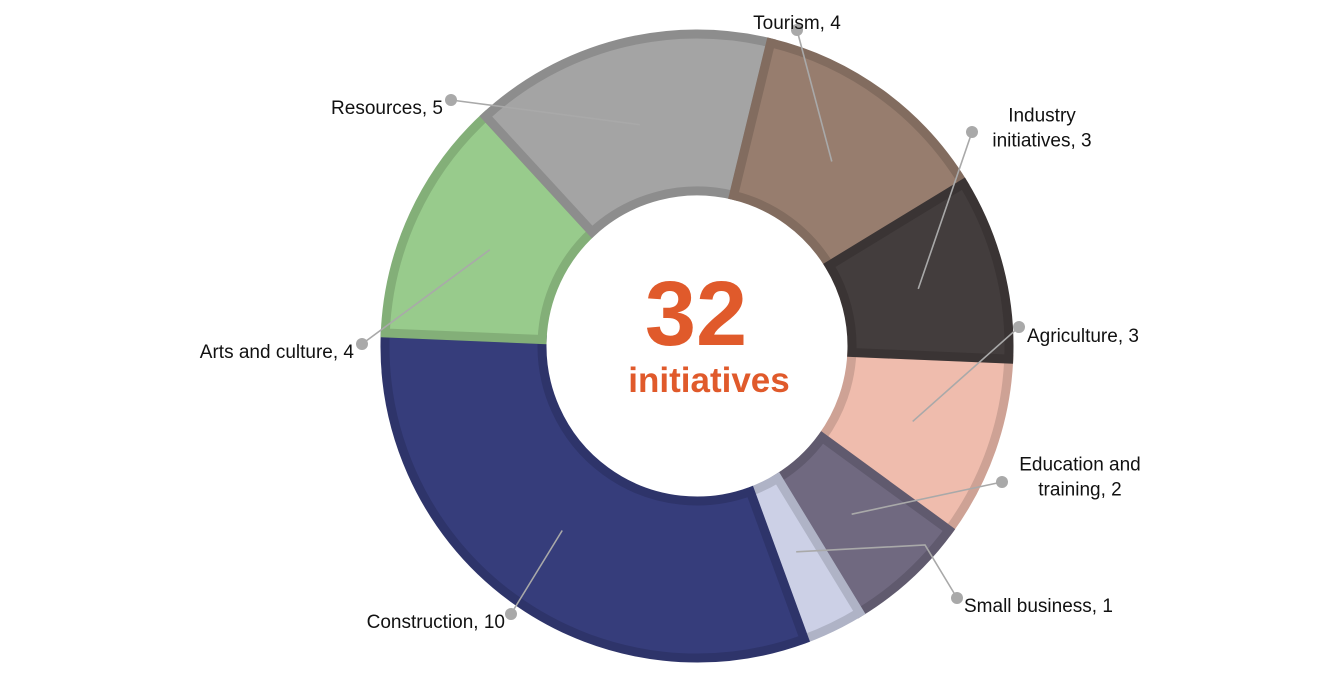  Describe the element at coordinates (814, 95) in the screenshot. I see `leader-line-tourism` at that location.